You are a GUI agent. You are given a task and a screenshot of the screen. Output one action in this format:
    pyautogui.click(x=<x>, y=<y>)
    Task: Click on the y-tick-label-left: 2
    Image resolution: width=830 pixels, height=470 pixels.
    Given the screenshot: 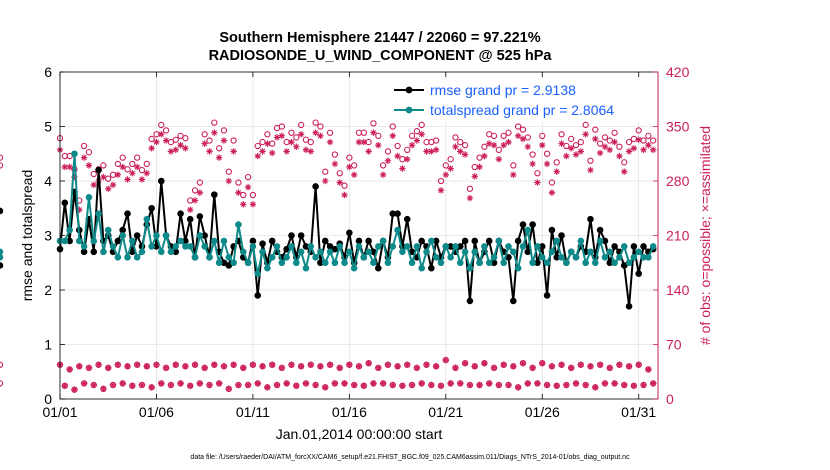 What is the action you would take?
    pyautogui.click(x=48, y=290)
    